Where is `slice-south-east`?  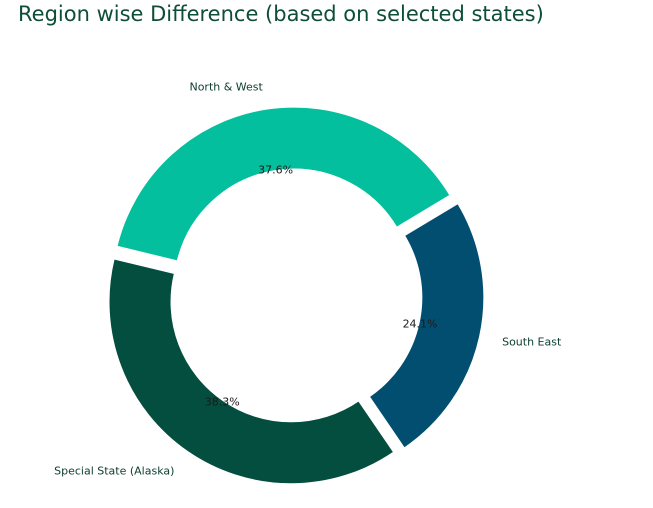
slice-south-east is located at coordinates (426, 325).